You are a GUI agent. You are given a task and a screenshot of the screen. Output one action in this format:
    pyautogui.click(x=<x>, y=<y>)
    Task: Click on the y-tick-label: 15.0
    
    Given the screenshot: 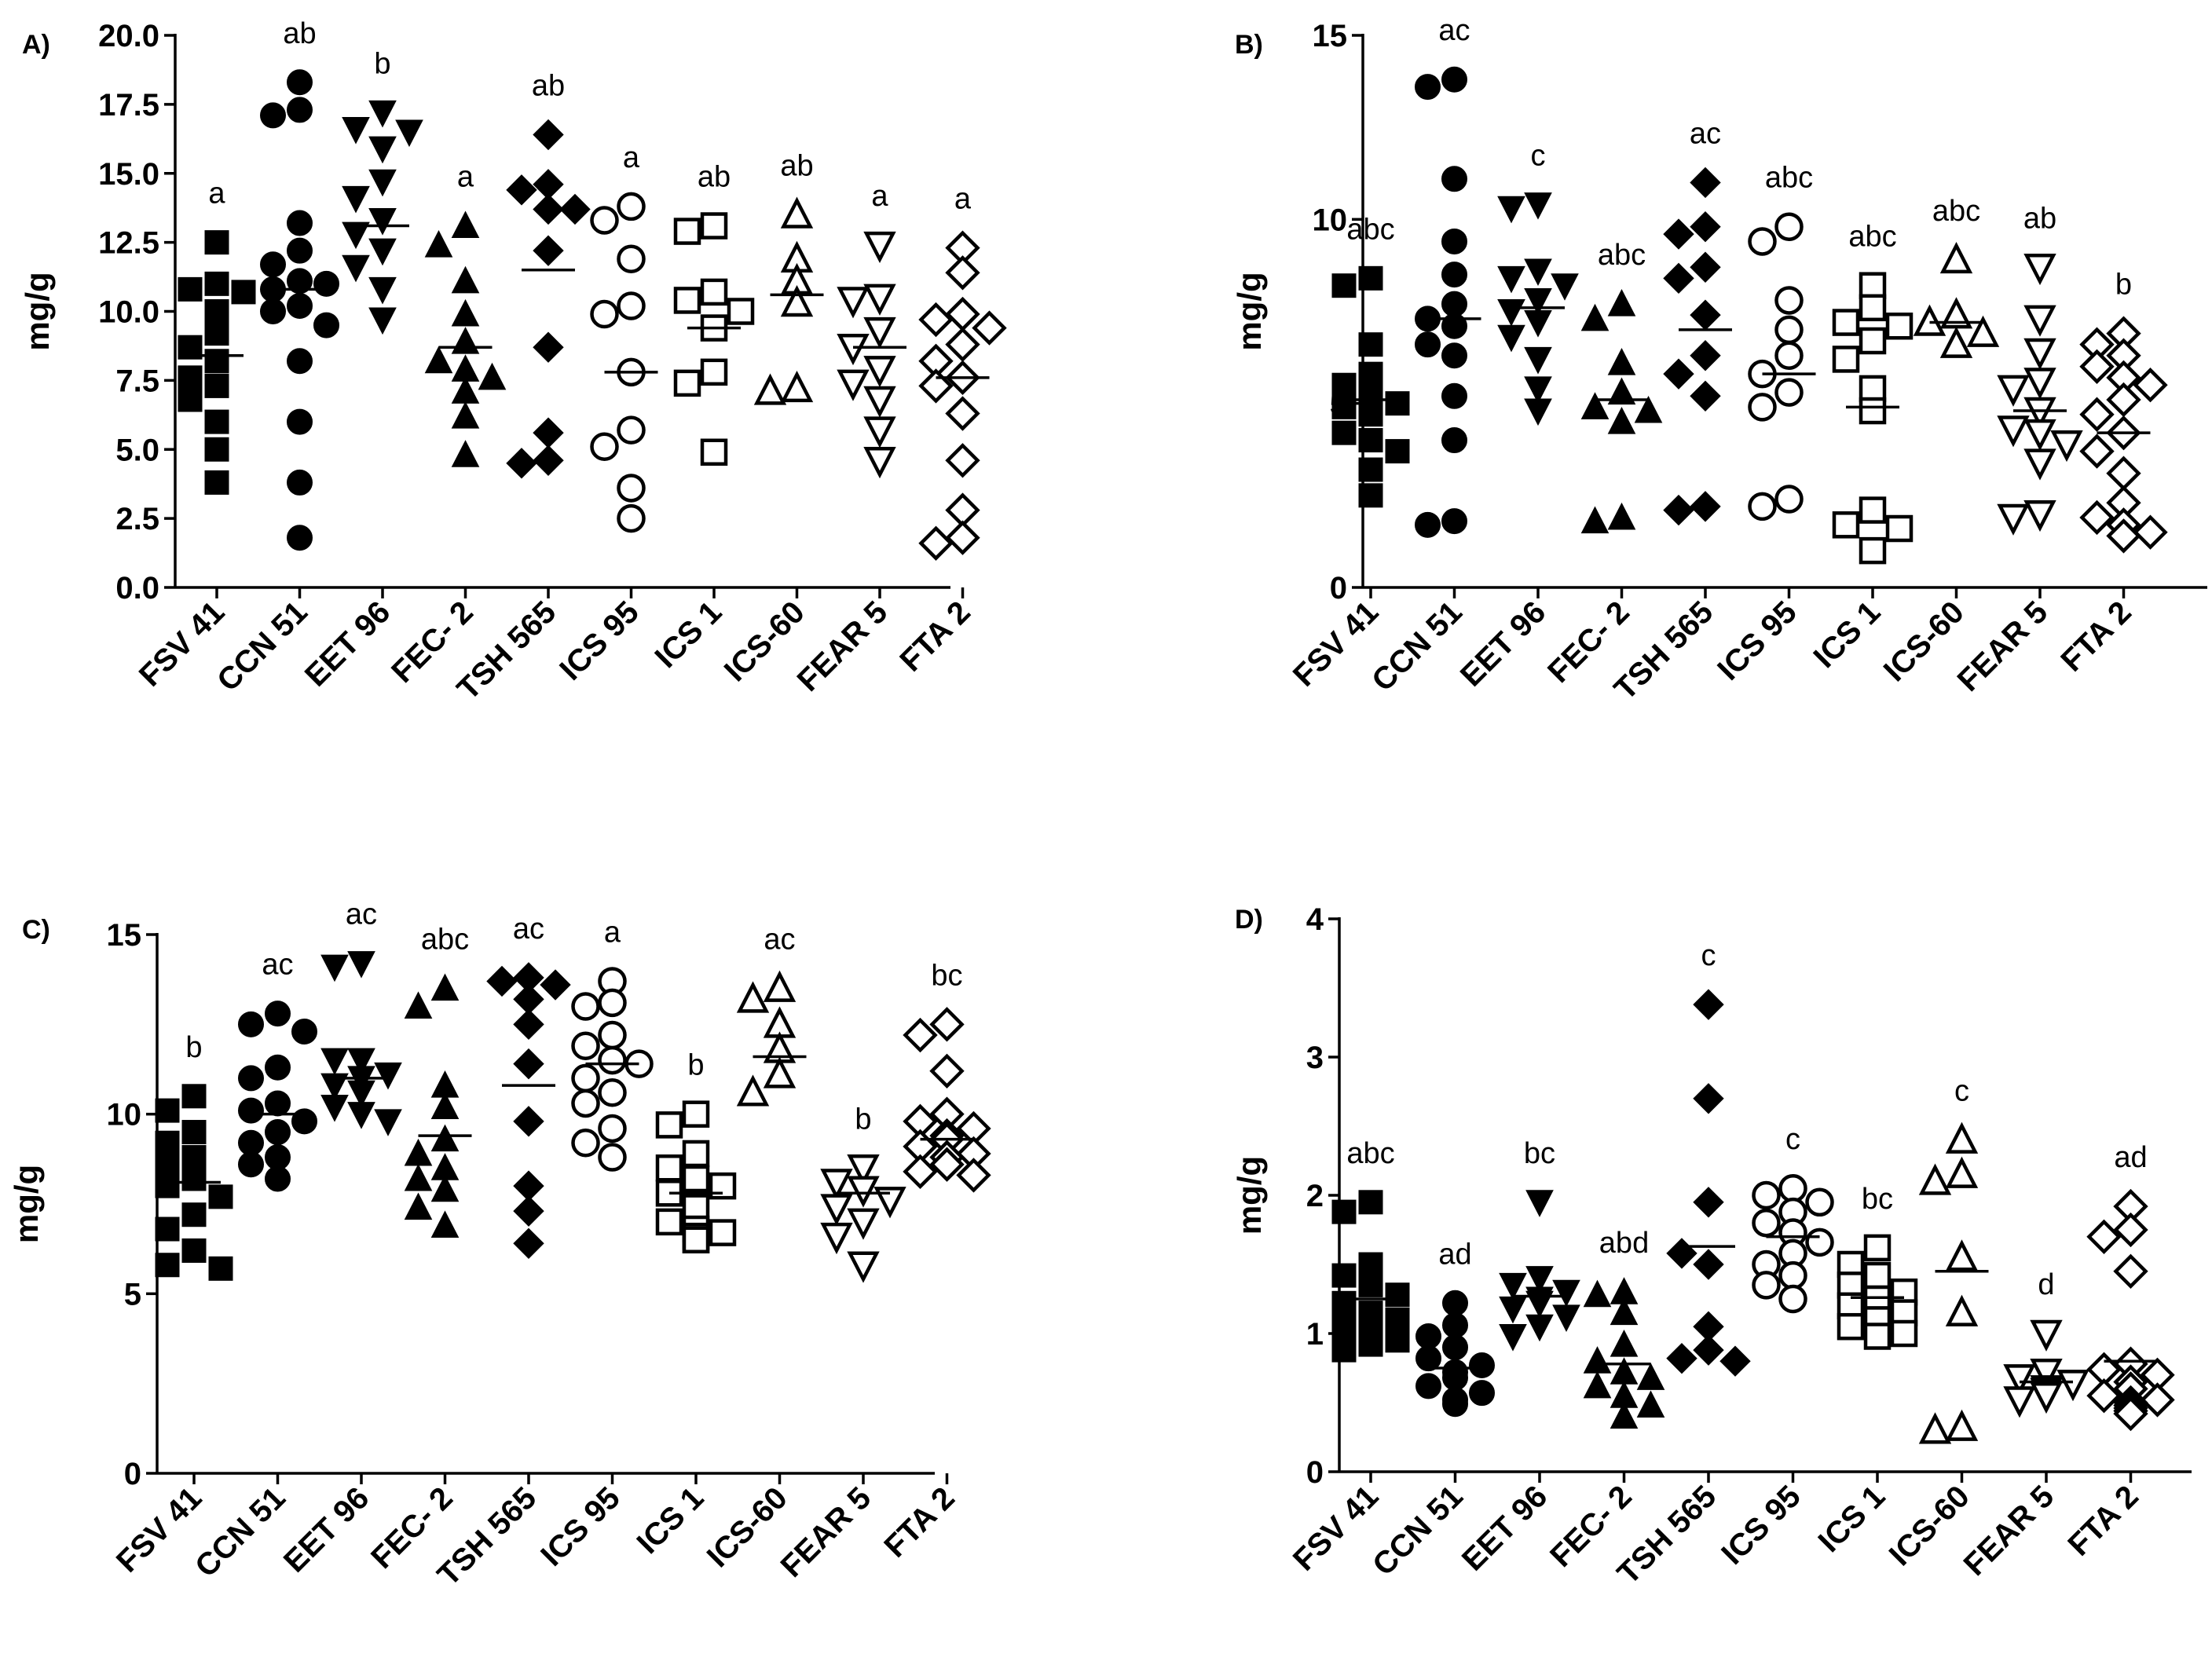 What is the action you would take?
    pyautogui.click(x=128, y=174)
    